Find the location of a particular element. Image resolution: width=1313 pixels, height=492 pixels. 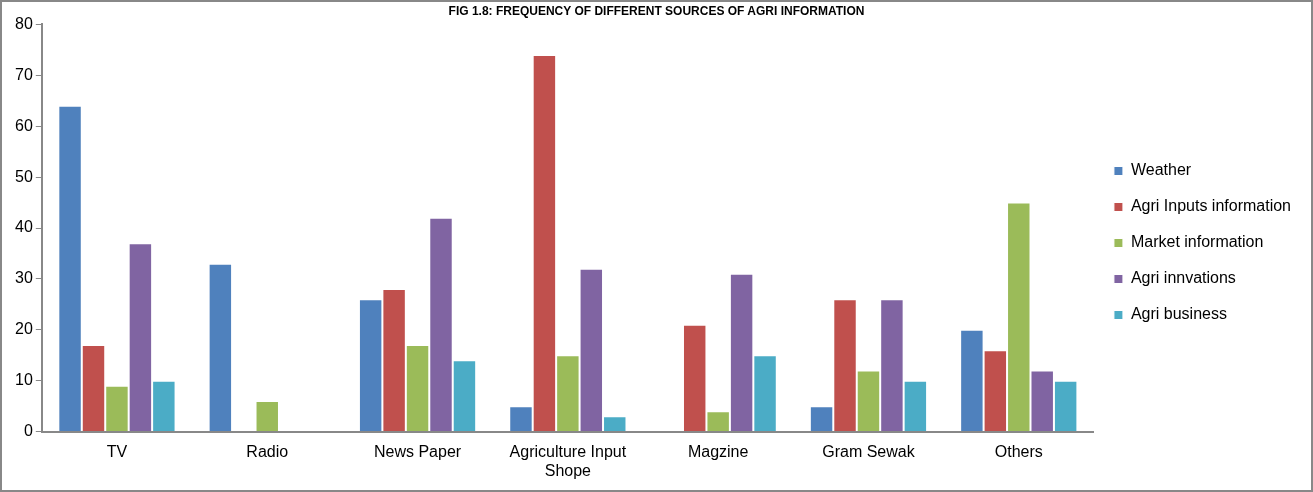

y-tick-label: 20 is located at coordinates (24, 329).